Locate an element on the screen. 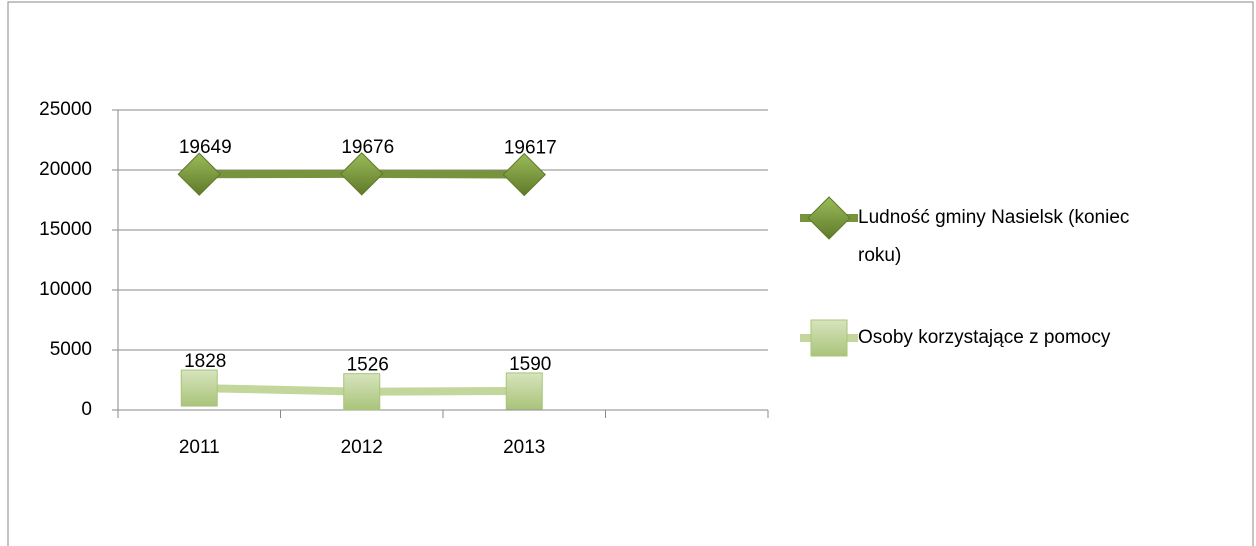 This screenshot has height=546, width=1256. data-label: 1526 is located at coordinates (368, 365).